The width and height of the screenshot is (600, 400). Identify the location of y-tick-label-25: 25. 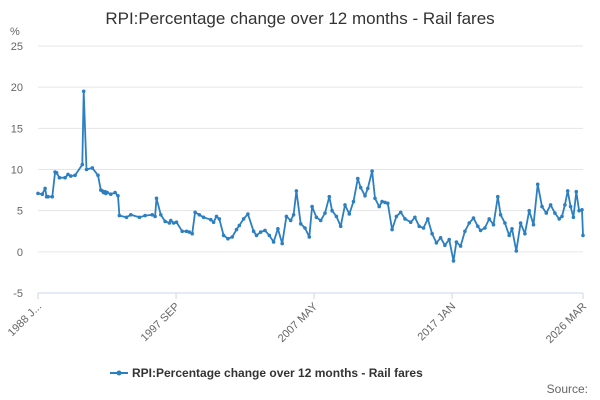
(17, 47).